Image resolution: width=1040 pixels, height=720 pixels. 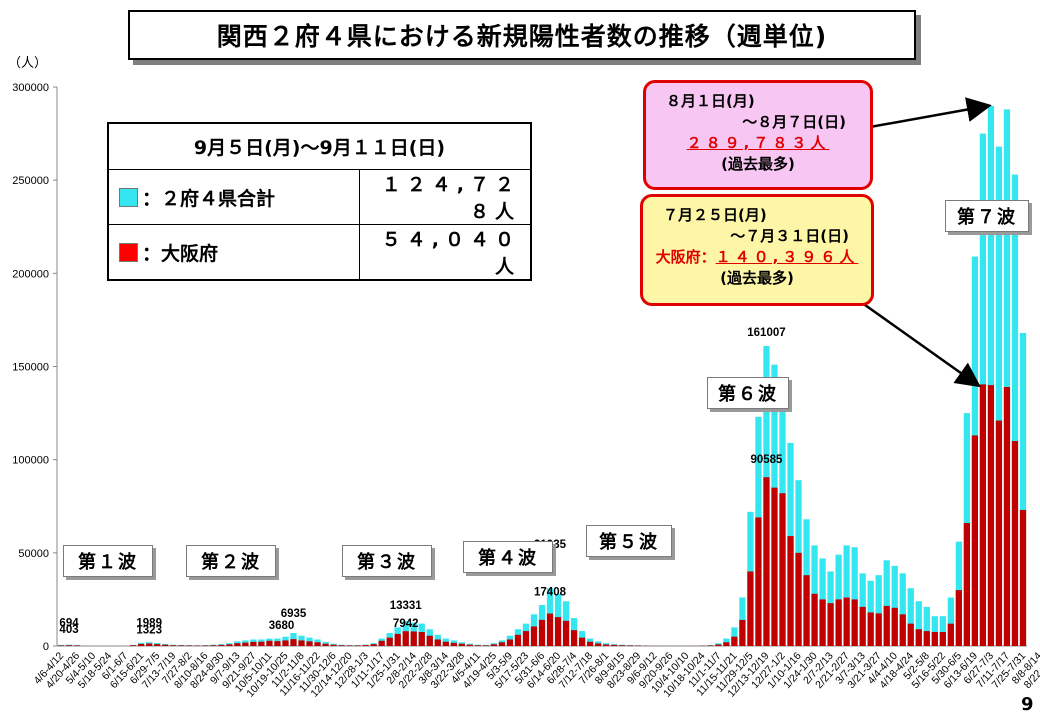 I want to click on legend-label-total: ：２府４県合計, so click(x=209, y=198).